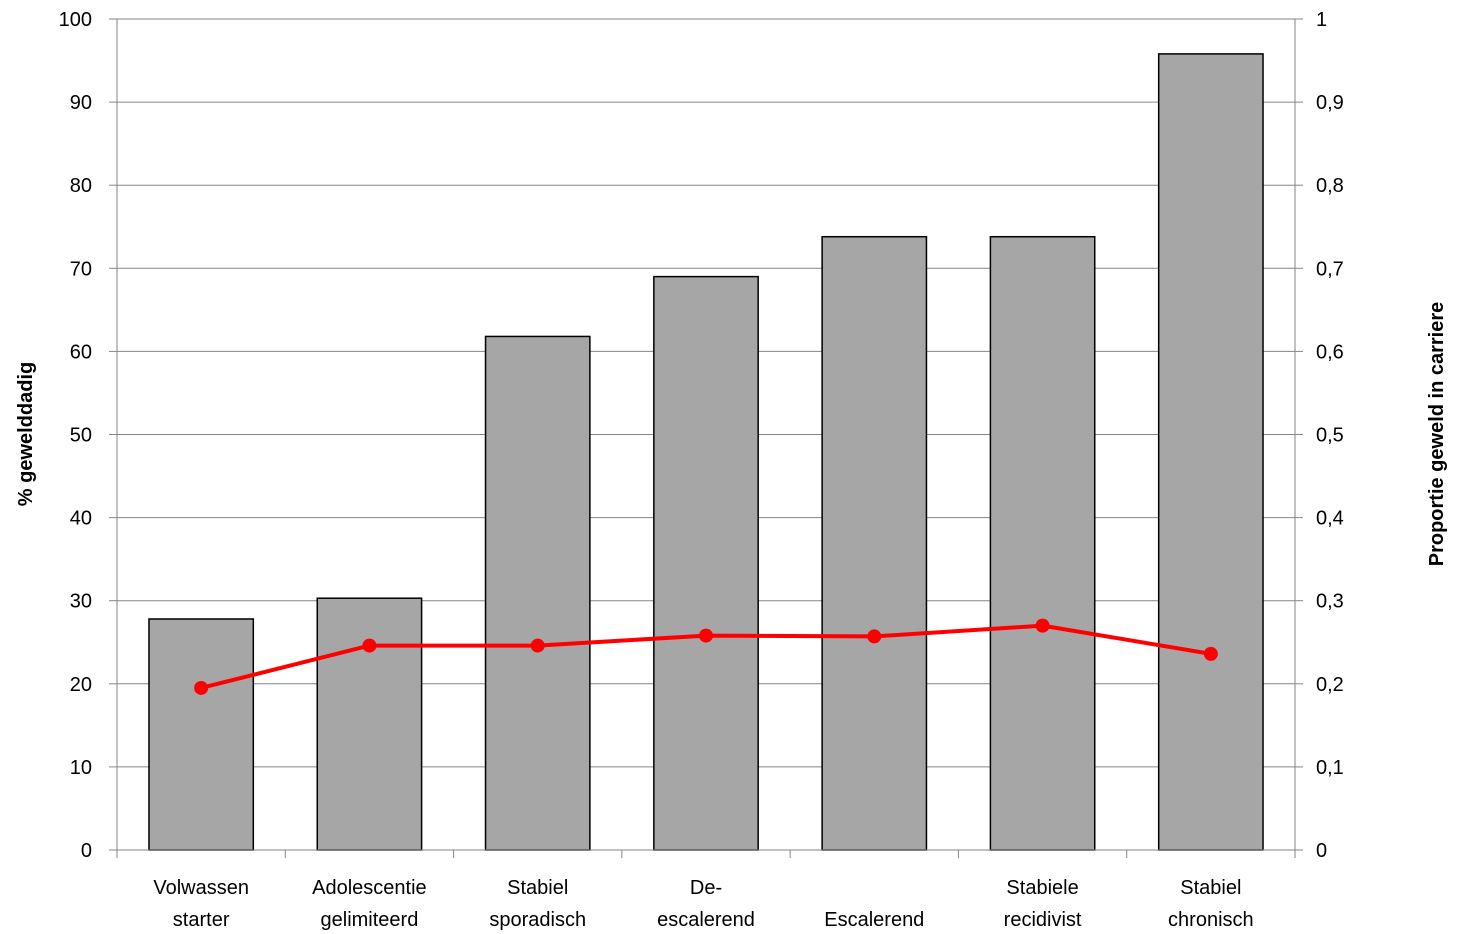 The height and width of the screenshot is (934, 1462). Describe the element at coordinates (86, 851) in the screenshot. I see `y-tick-label: 0` at that location.